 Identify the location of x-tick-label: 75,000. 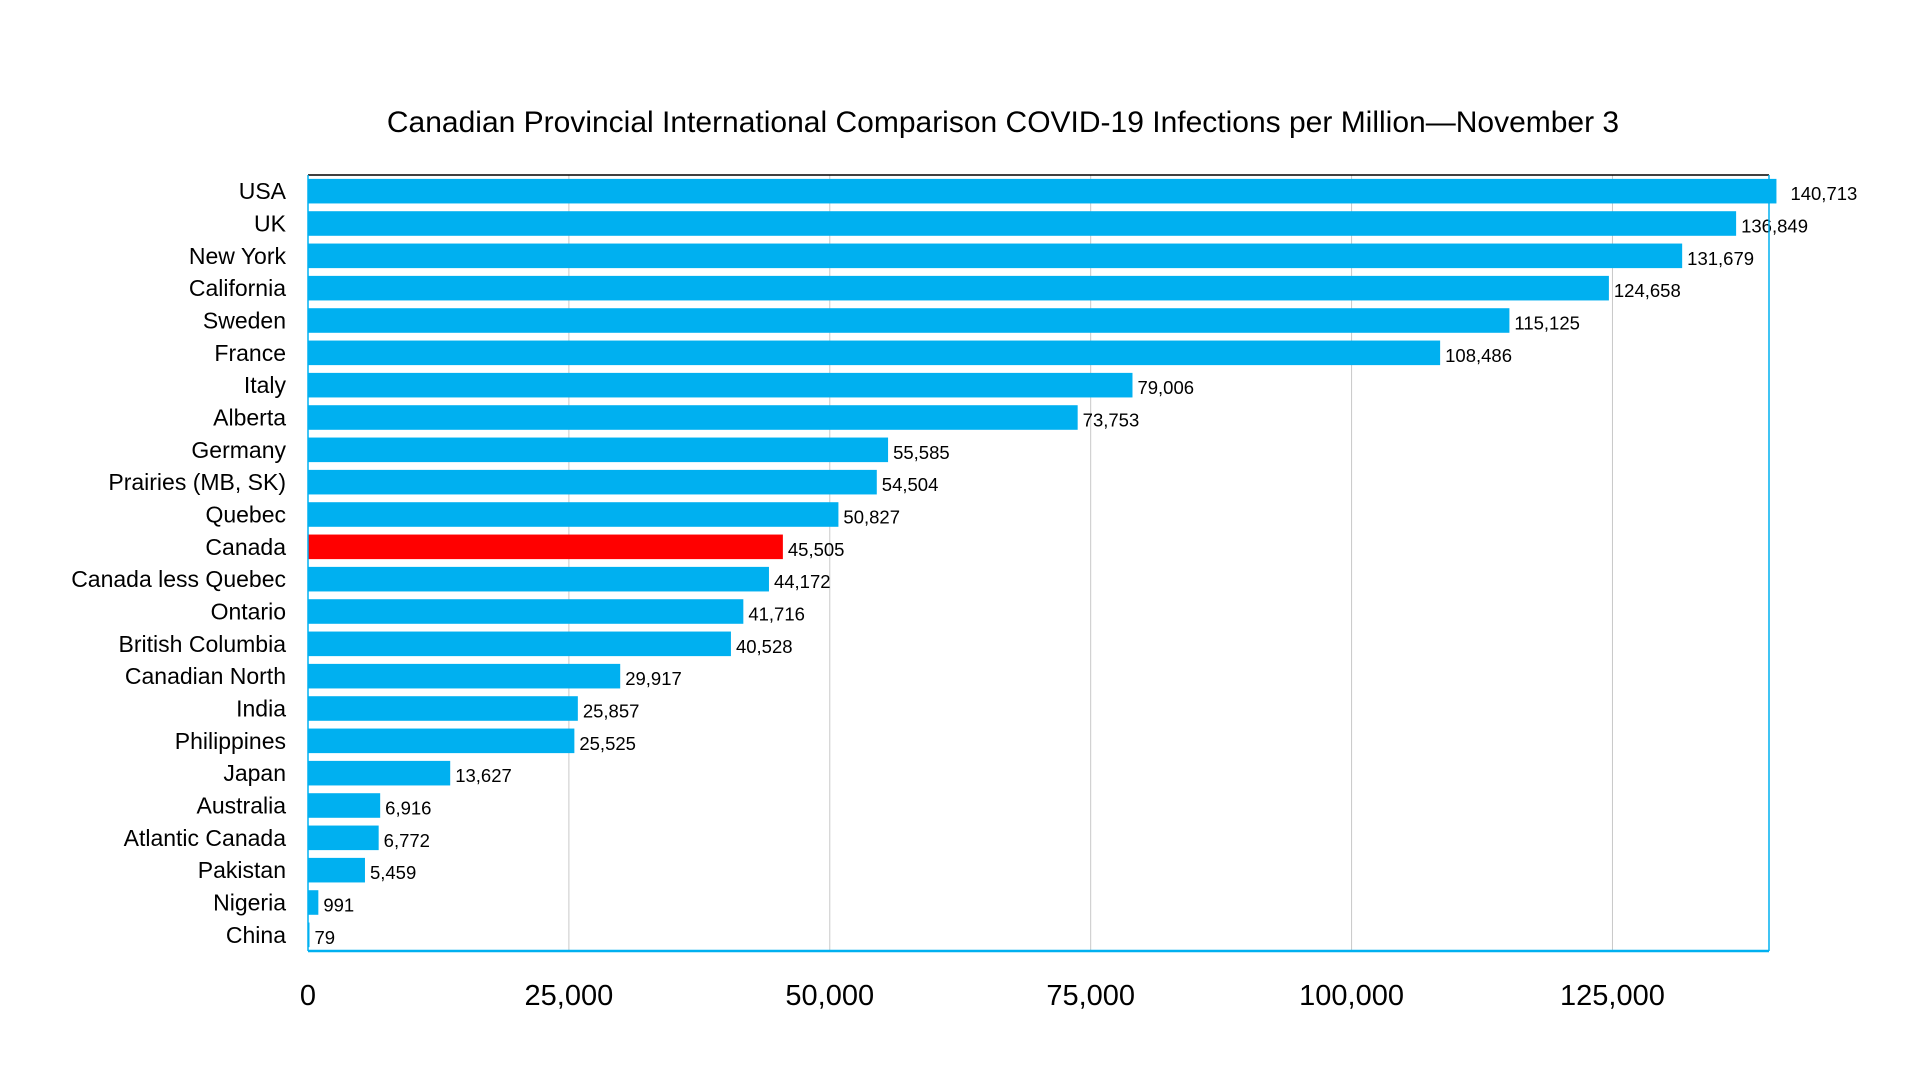
(1090, 996).